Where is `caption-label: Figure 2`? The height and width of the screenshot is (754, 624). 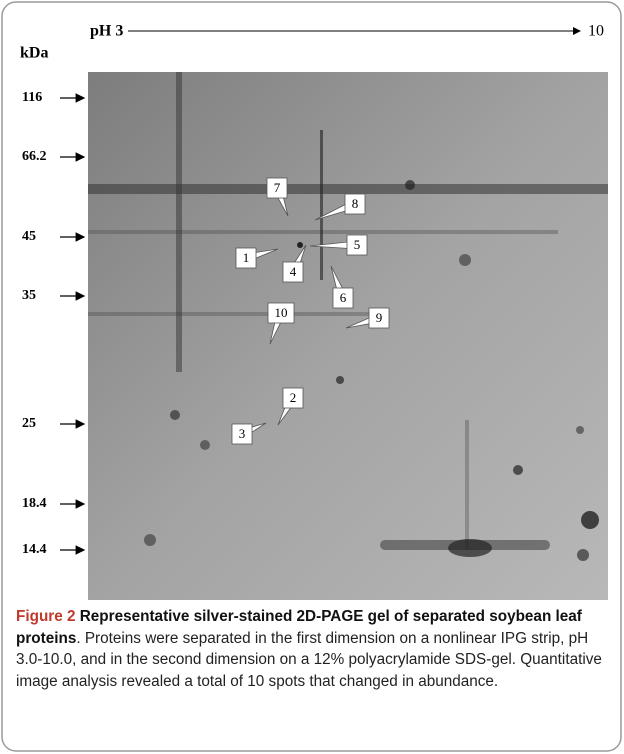
caption-label: Figure 2 is located at coordinates (46, 616).